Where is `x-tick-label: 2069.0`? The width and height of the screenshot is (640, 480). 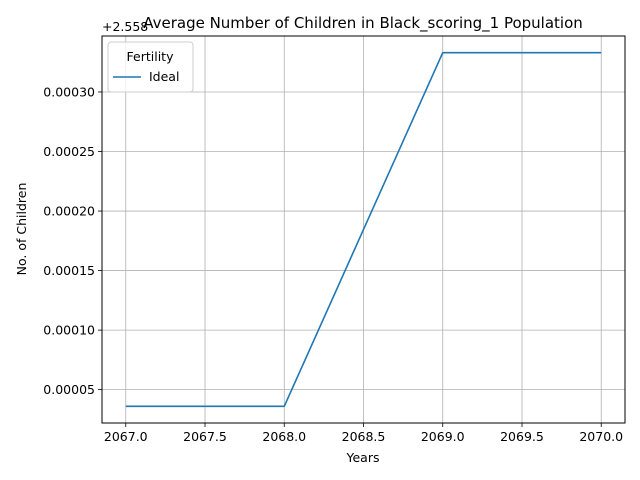
x-tick-label: 2069.0 is located at coordinates (443, 436).